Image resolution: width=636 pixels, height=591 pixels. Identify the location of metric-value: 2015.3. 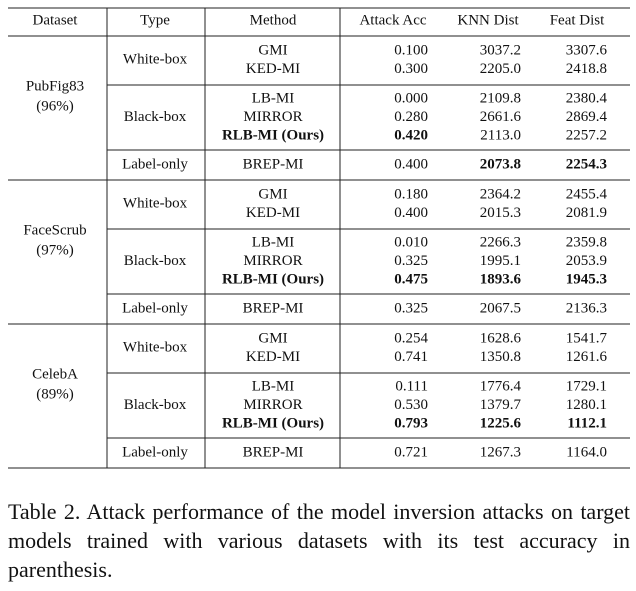
(500, 213).